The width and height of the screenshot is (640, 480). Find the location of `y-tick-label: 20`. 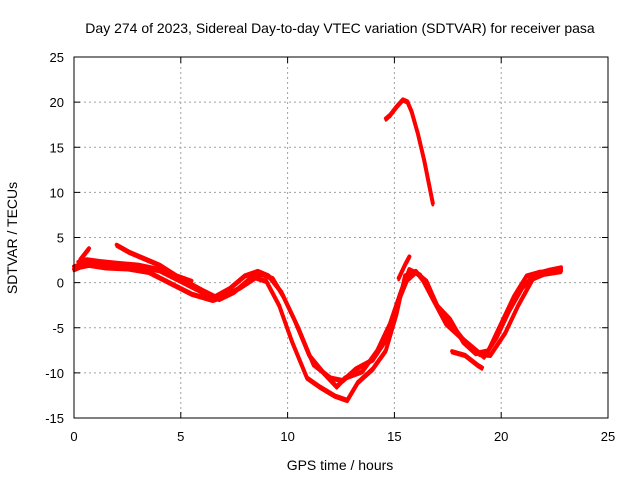

y-tick-label: 20 is located at coordinates (57, 102).